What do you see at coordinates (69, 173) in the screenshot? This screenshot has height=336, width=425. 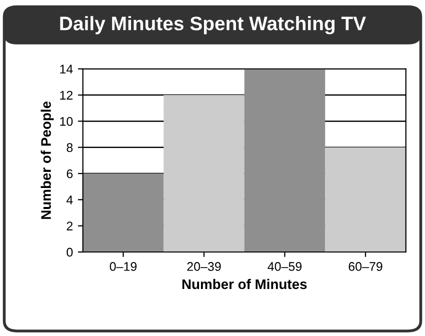 I see `y-tick-label: 6` at bounding box center [69, 173].